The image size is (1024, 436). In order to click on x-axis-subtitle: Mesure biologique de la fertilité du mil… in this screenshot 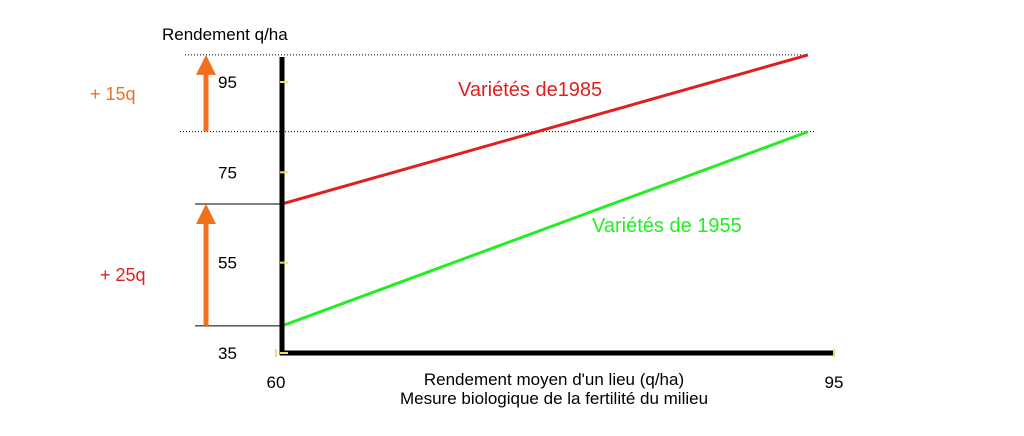, I will do `click(554, 398)`.